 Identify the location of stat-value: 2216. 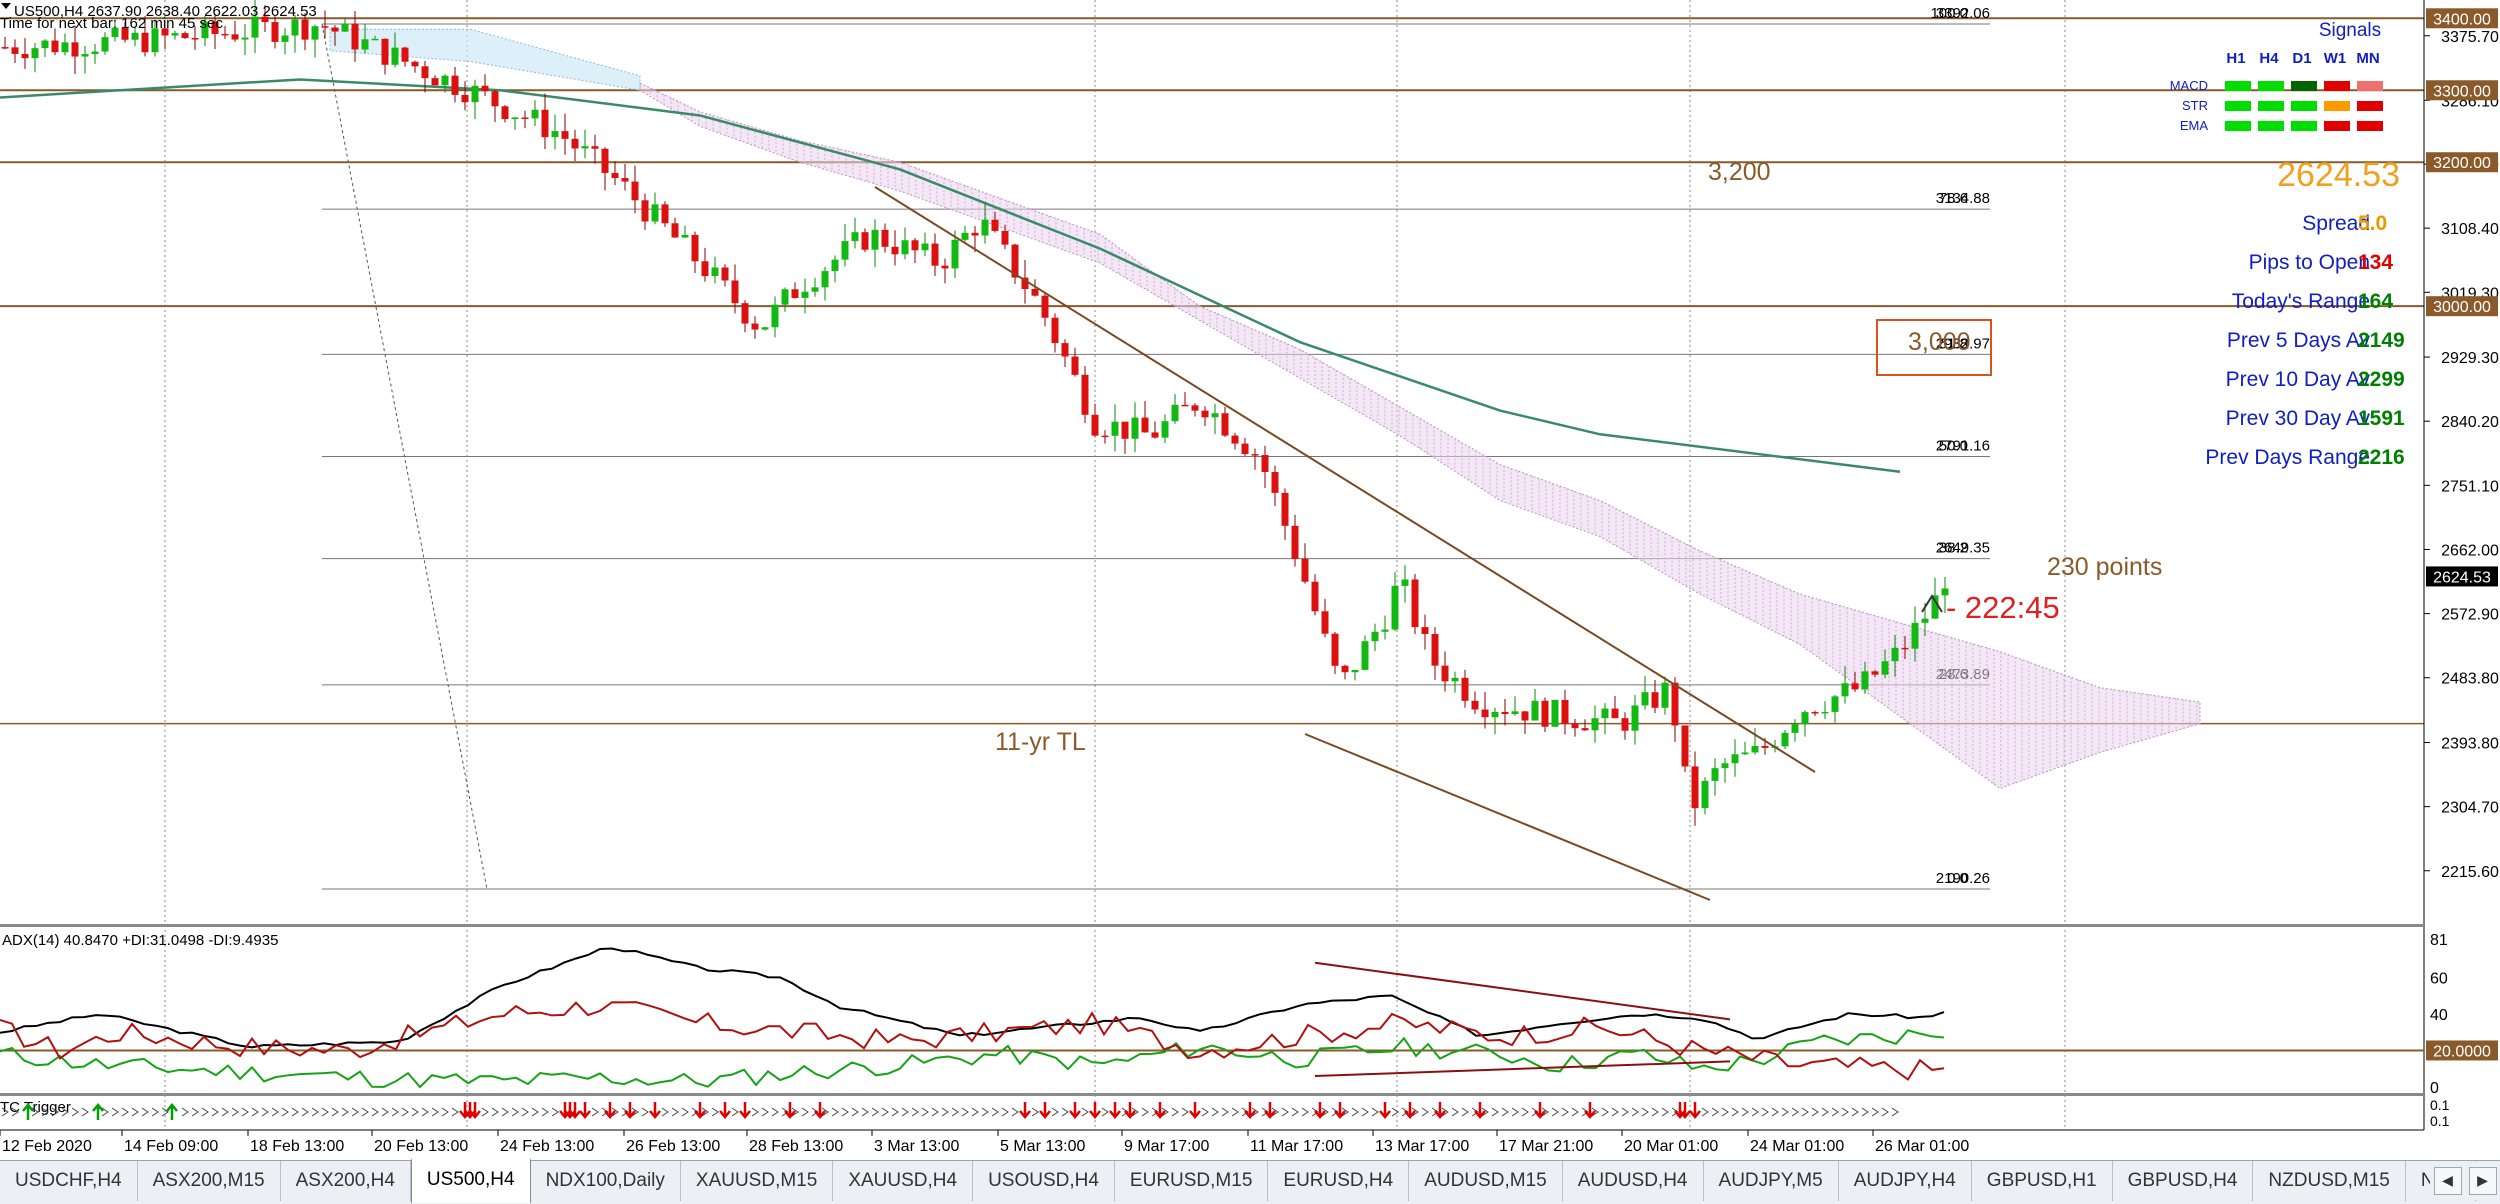
(2381, 457).